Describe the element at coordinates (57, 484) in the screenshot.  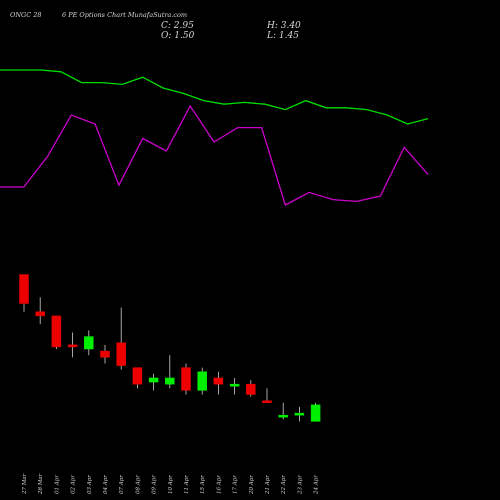
I see `x-tick-label: 01 Apr` at that location.